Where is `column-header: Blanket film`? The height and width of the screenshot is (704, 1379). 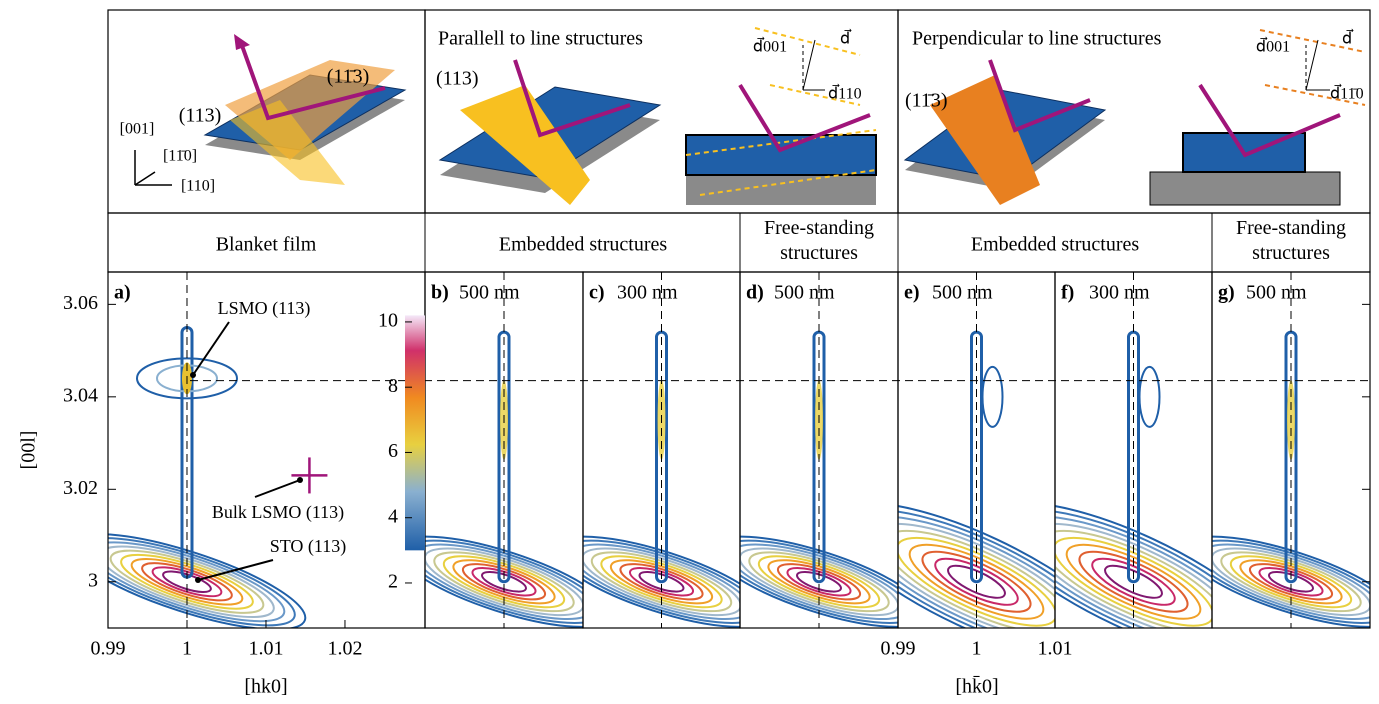
column-header: Blanket film is located at coordinates (266, 245).